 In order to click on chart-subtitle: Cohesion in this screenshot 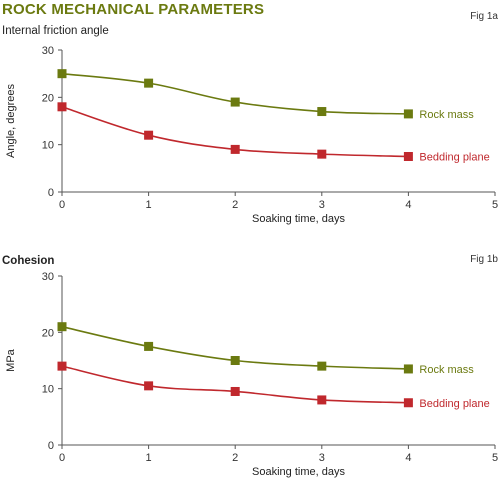, I will do `click(28, 261)`.